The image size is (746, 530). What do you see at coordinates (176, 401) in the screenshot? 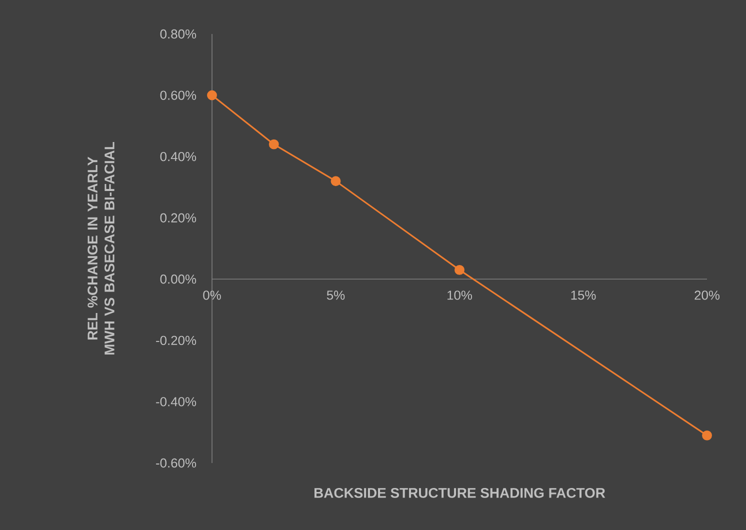
I see `y-tick-label: -0.40%` at bounding box center [176, 401].